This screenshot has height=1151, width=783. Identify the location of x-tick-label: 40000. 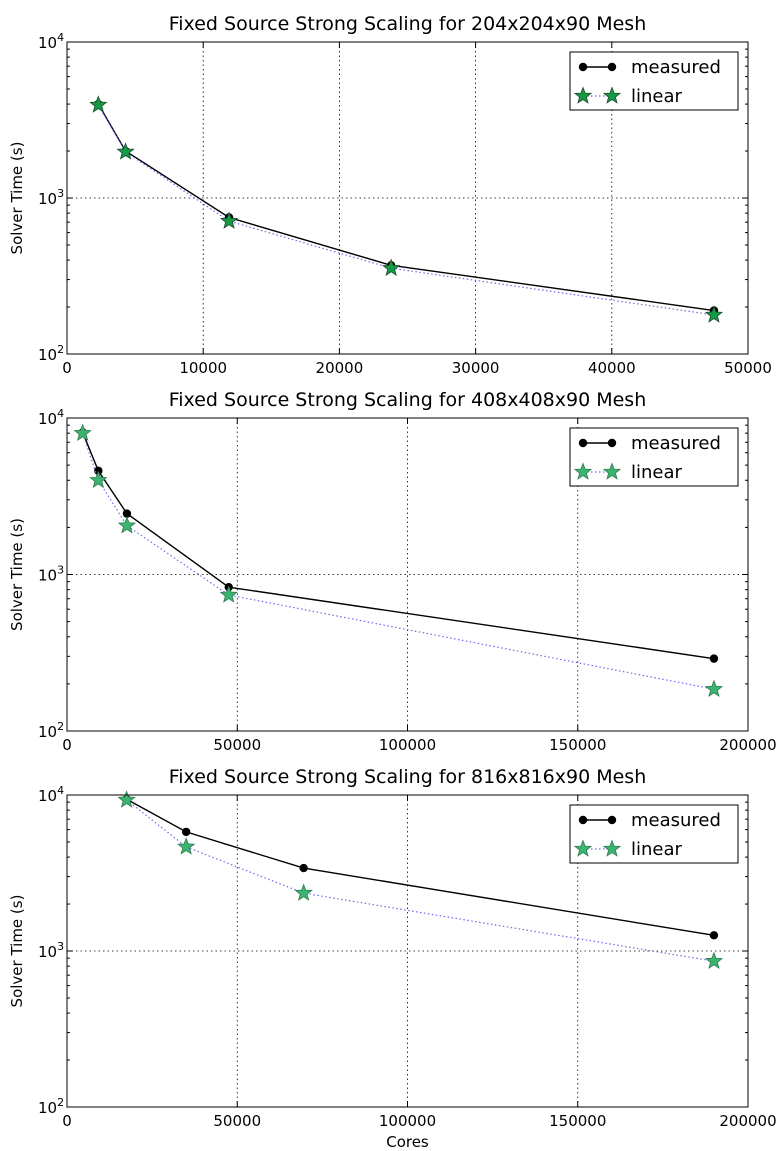
(612, 368).